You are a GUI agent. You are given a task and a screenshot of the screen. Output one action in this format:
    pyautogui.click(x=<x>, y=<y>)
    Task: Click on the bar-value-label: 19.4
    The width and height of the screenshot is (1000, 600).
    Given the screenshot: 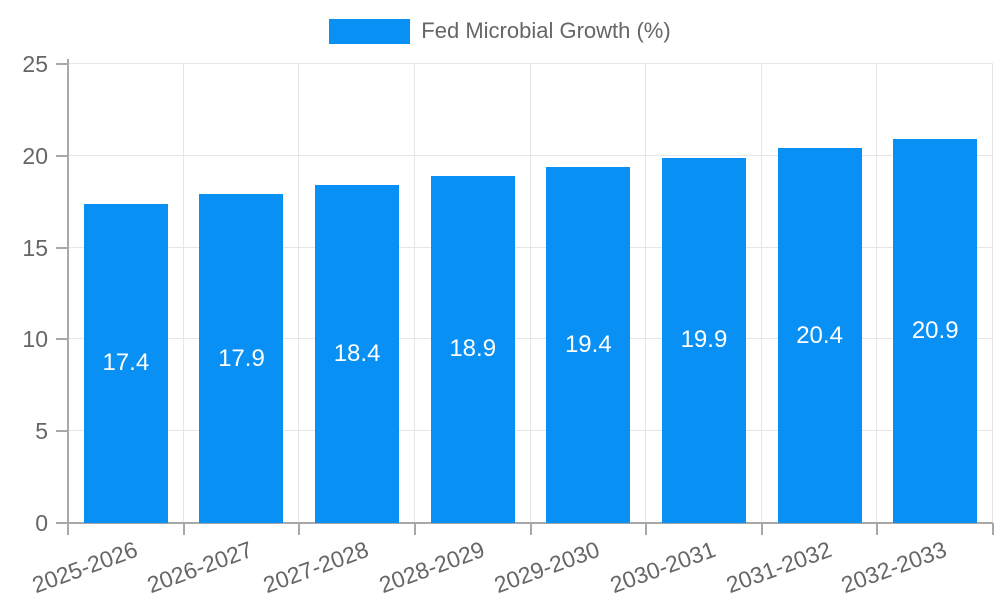 What is the action you would take?
    pyautogui.click(x=588, y=344)
    